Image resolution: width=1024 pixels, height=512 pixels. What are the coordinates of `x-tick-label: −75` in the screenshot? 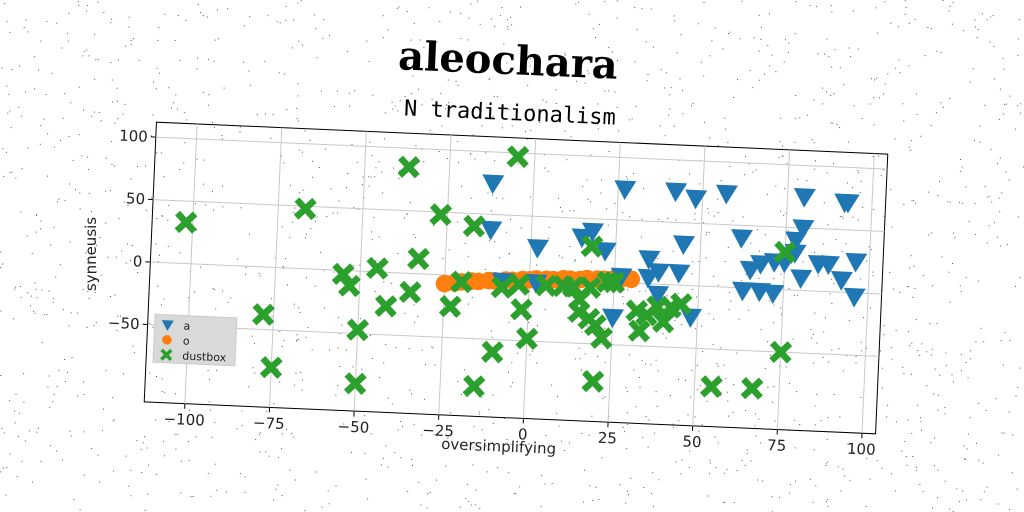 It's located at (269, 423).